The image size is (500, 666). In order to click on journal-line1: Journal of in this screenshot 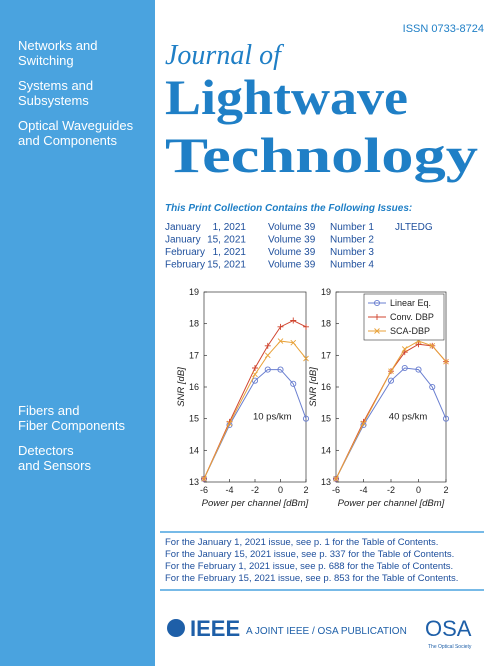, I will do `click(224, 55)`.